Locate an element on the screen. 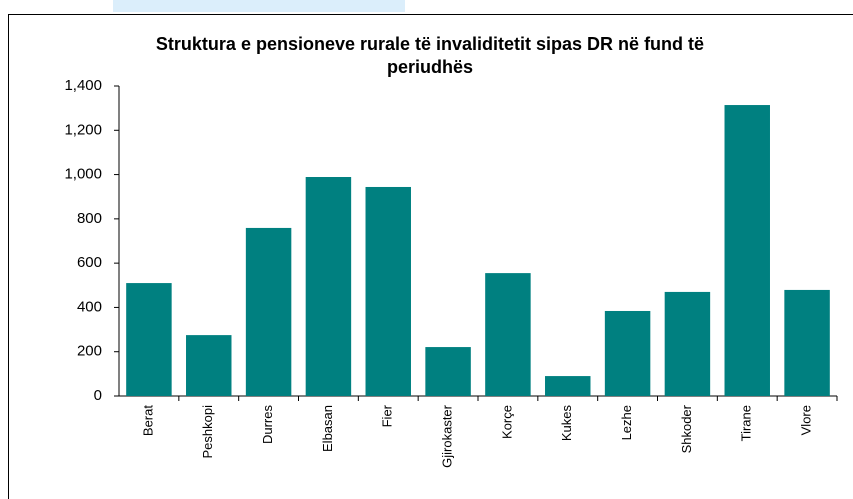 The image size is (853, 499). x-tick-label: Tirane is located at coordinates (746, 423).